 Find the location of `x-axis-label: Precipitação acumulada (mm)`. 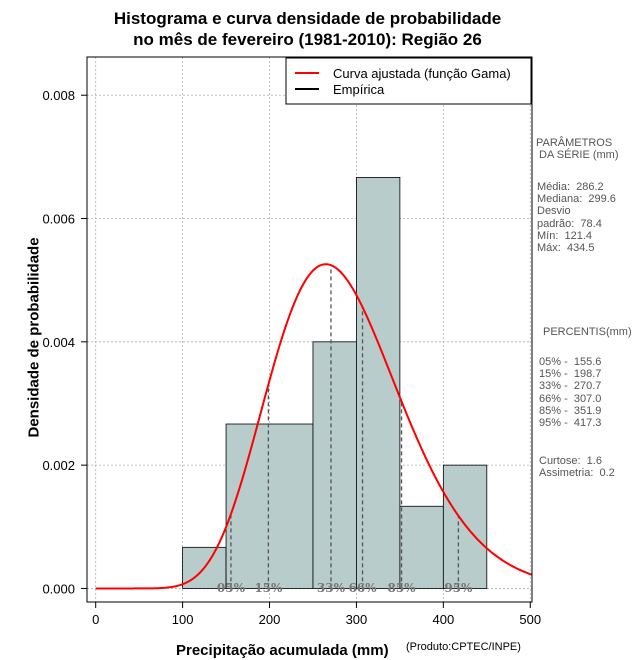

x-axis-label: Precipitação acumulada (mm) is located at coordinates (282, 650).